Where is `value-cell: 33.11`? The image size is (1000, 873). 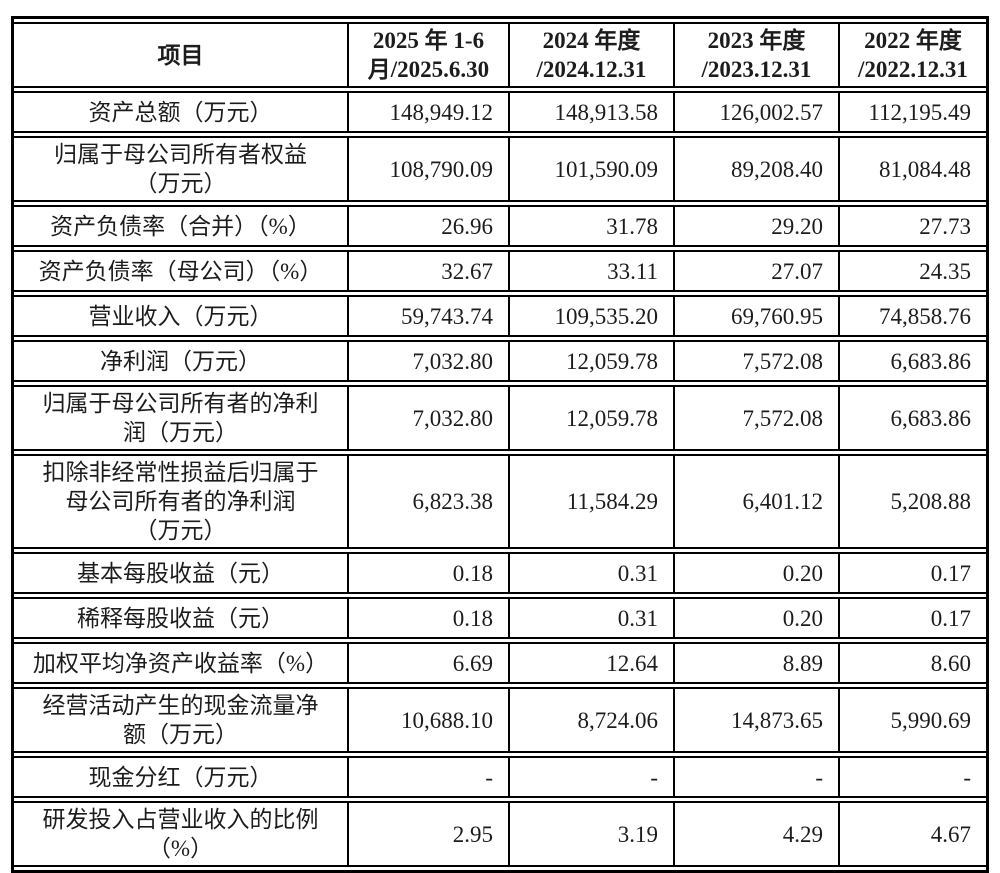 value-cell: 33.11 is located at coordinates (592, 271).